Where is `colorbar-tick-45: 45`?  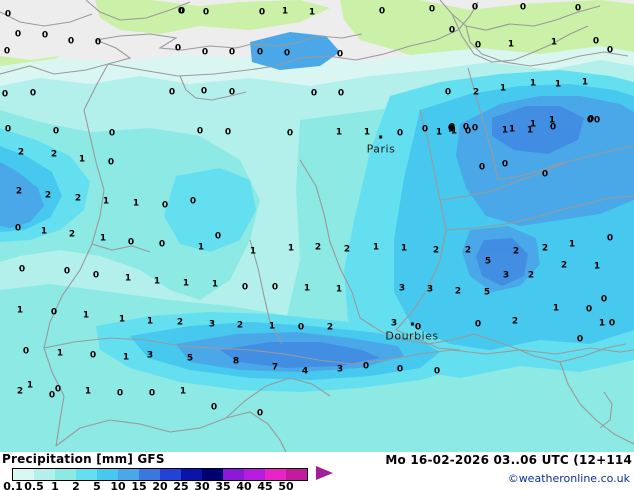
colorbar-tick-45: 45 is located at coordinates (265, 485).